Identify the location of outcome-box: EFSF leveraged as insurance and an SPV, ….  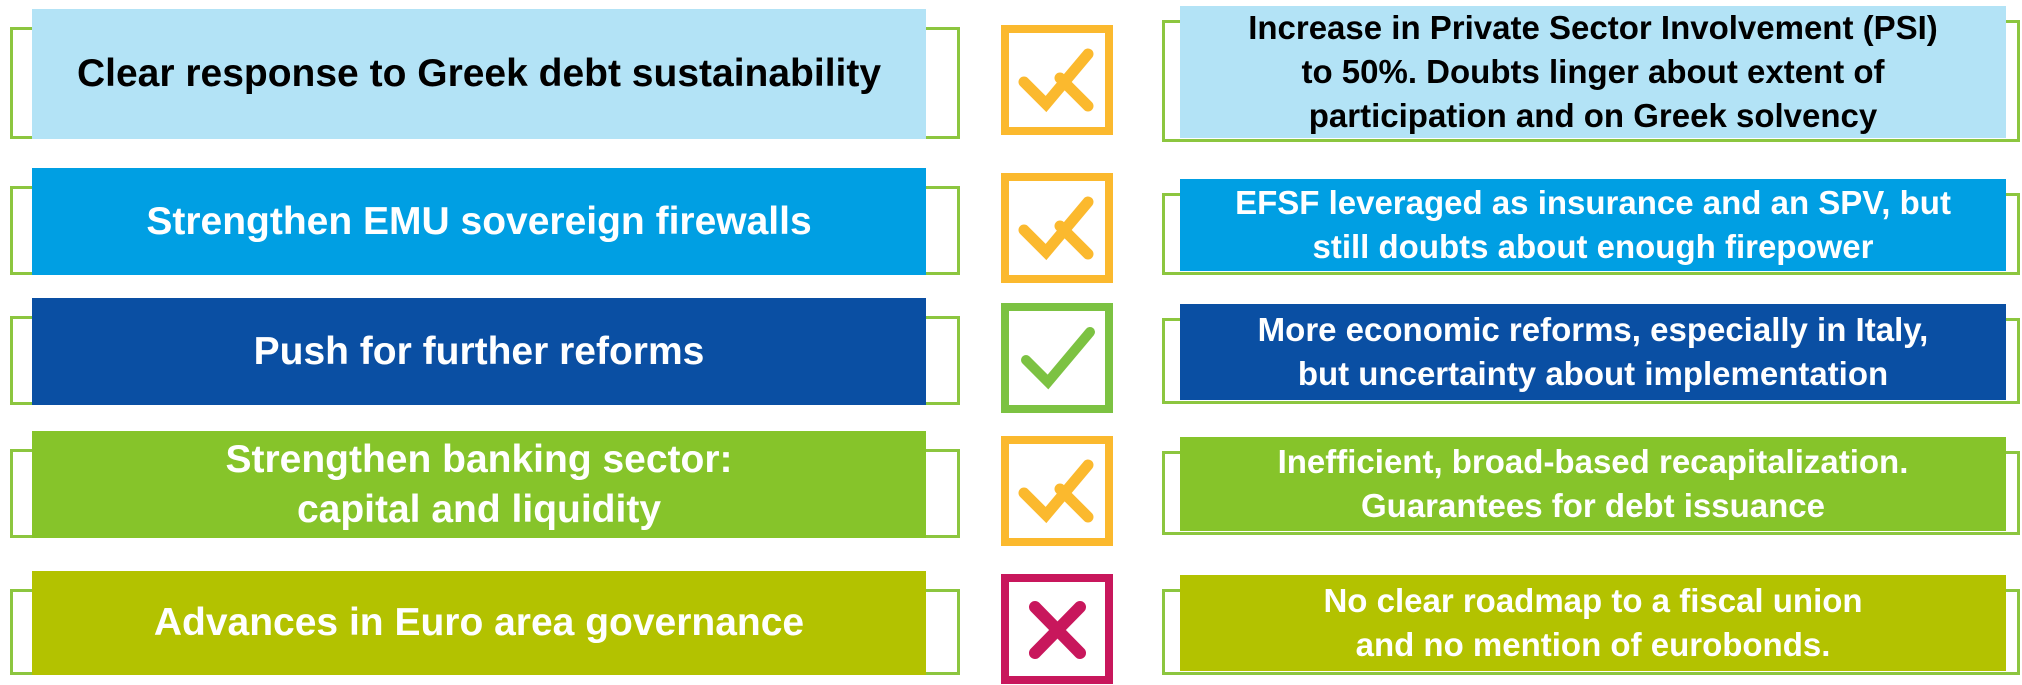
(1593, 225).